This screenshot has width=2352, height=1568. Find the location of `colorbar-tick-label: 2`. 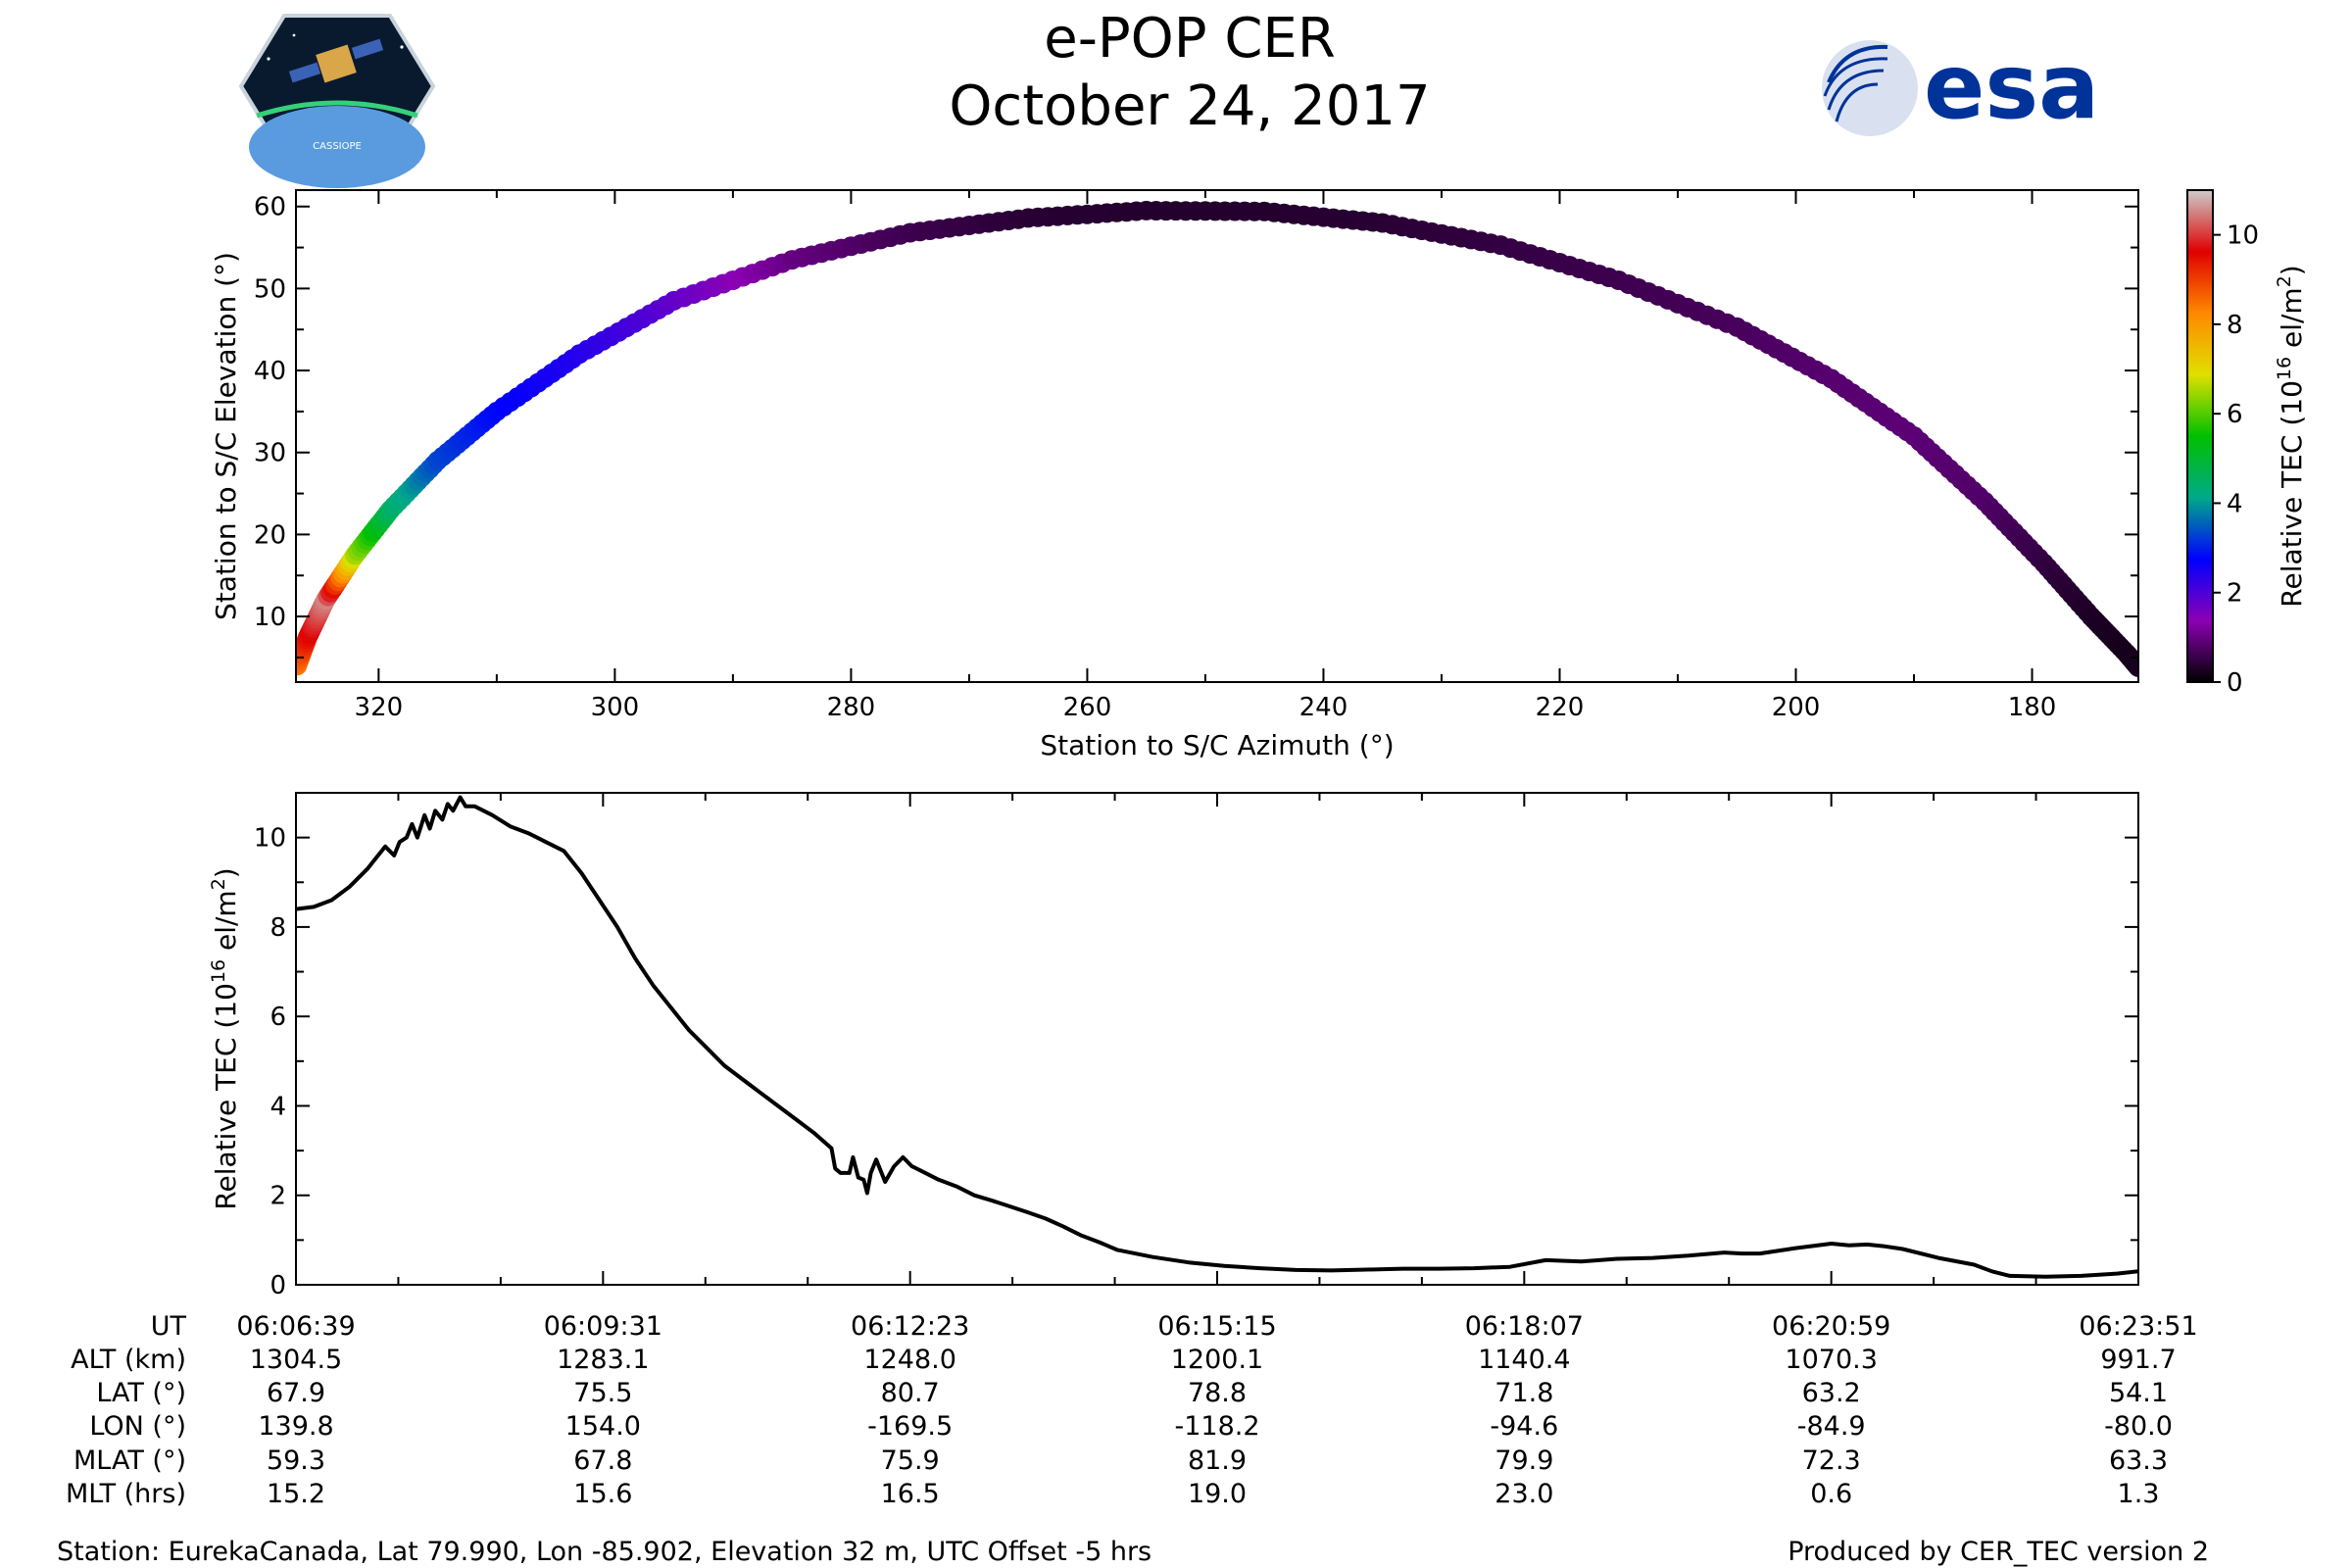

colorbar-tick-label: 2 is located at coordinates (2235, 594).